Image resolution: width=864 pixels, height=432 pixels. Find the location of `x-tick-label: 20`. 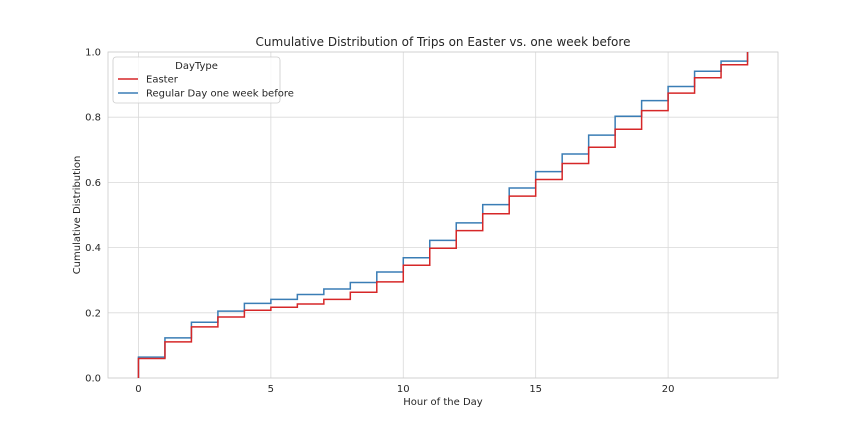

x-tick-label: 20 is located at coordinates (668, 389).